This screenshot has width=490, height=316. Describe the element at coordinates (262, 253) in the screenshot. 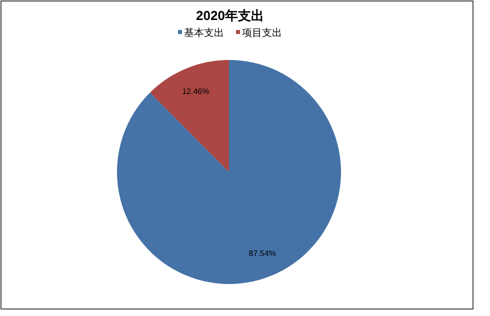

I see `data-label: 87.54%` at that location.